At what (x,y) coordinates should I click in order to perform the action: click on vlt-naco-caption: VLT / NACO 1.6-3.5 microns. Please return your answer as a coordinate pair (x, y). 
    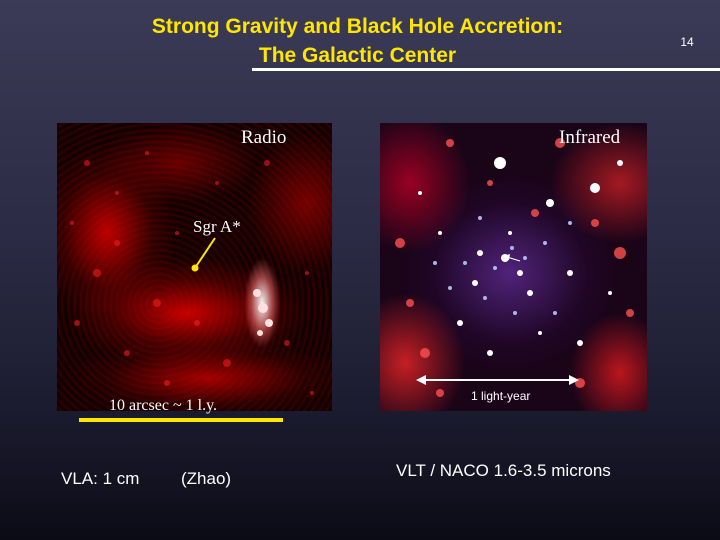
    Looking at the image, I should click on (503, 470).